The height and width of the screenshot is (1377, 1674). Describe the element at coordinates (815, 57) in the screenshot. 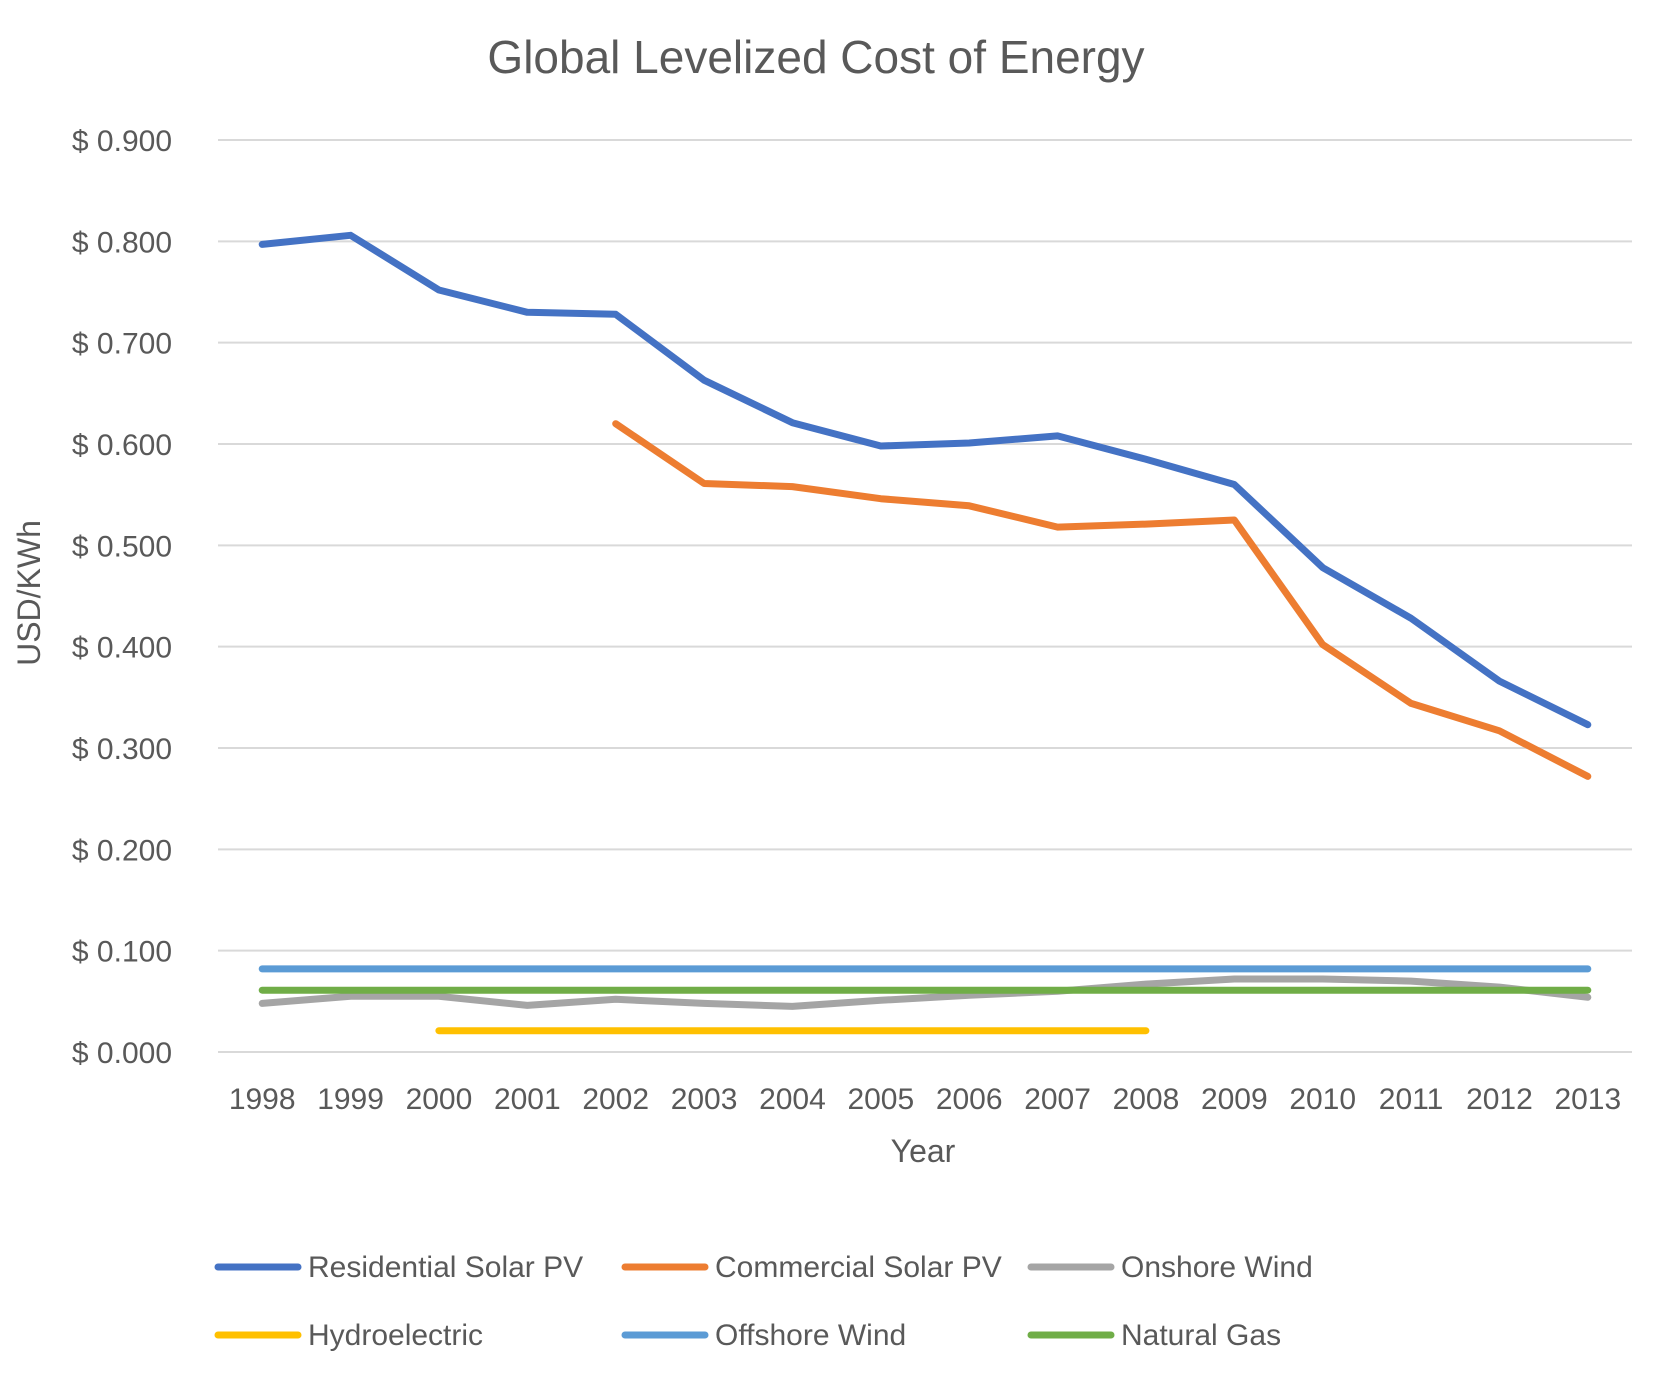

I see `chart-title: Global Levelized Cost of Energy` at that location.